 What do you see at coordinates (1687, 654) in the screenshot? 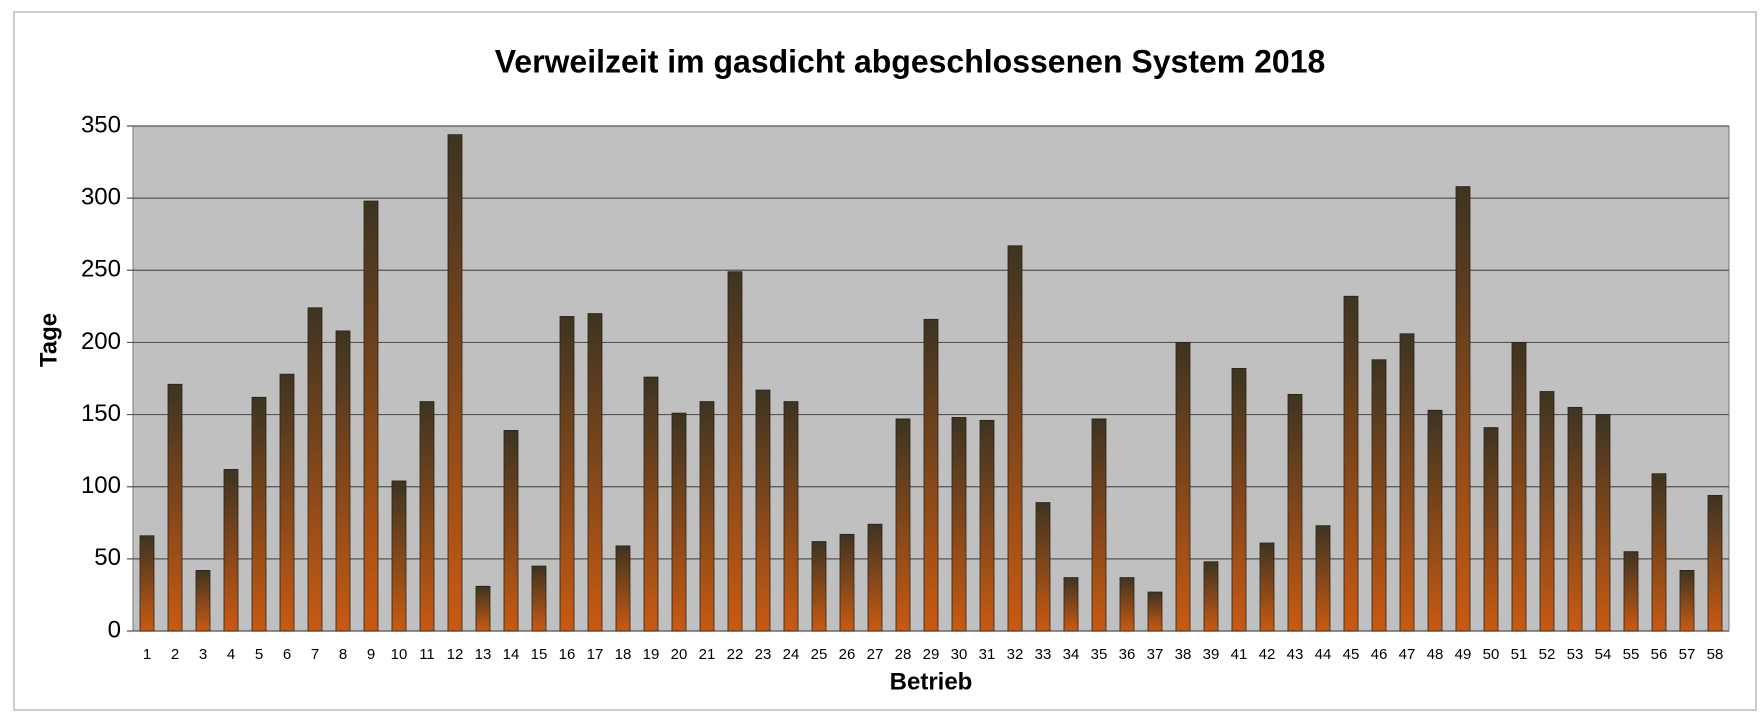
I see `x-tick-label: 57` at bounding box center [1687, 654].